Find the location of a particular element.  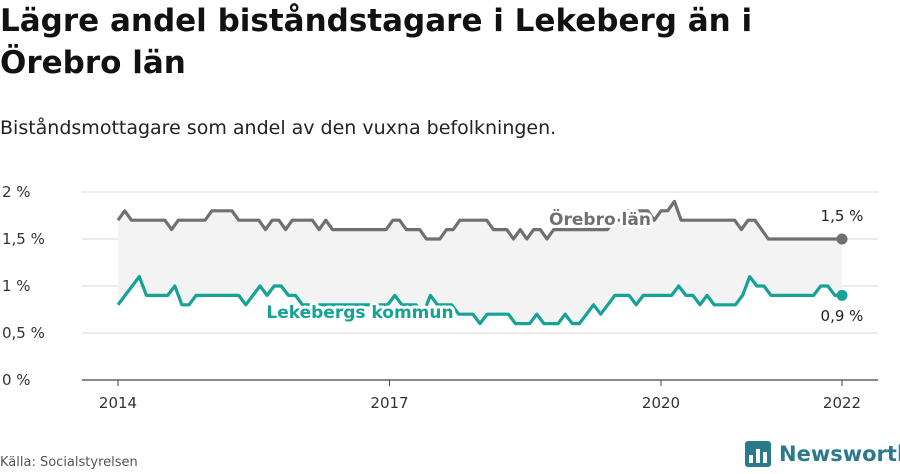

source-note: Källa: Socialstyrelsen is located at coordinates (69, 462).